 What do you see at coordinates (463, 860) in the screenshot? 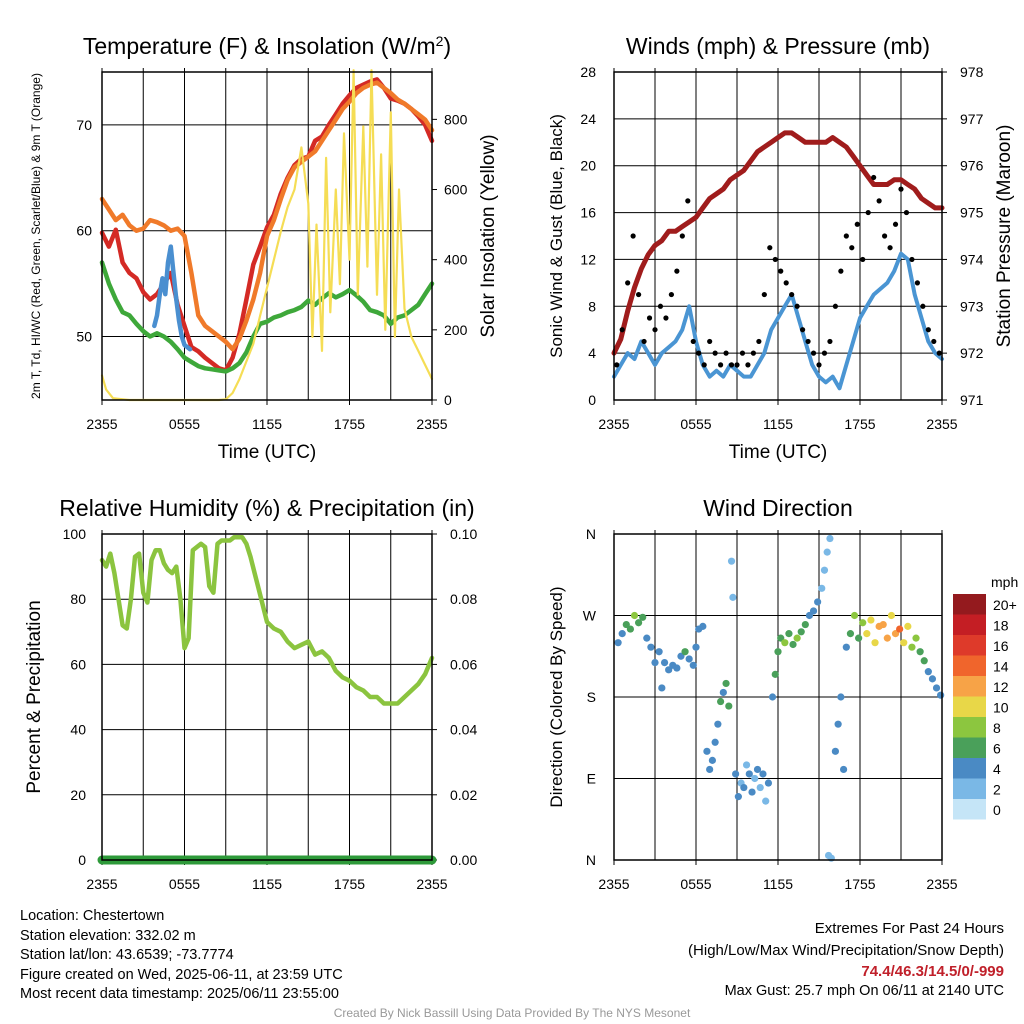
I see `y-right-tick-label: 0.00` at bounding box center [463, 860].